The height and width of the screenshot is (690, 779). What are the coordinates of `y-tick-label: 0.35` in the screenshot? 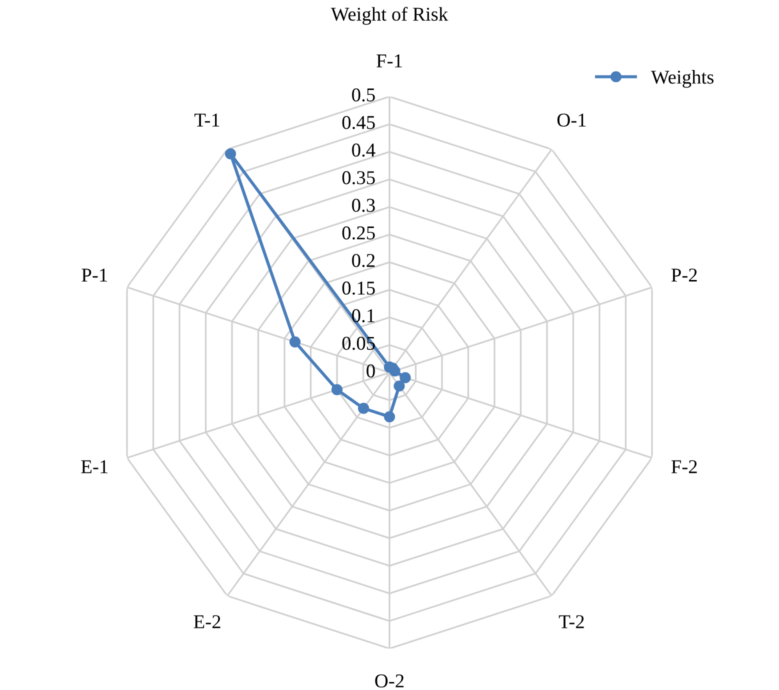 It's located at (358, 177).